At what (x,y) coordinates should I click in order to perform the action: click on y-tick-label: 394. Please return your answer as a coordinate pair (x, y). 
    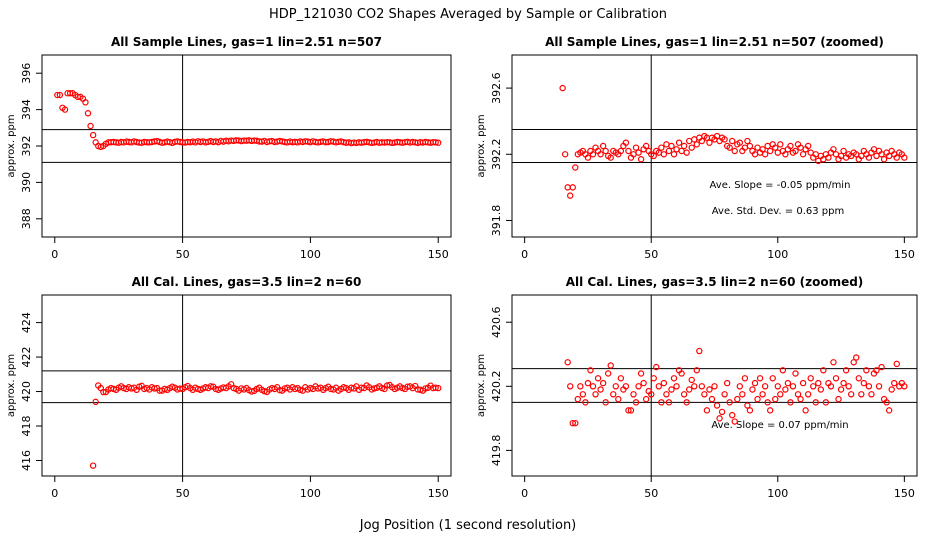
    Looking at the image, I should click on (26, 109).